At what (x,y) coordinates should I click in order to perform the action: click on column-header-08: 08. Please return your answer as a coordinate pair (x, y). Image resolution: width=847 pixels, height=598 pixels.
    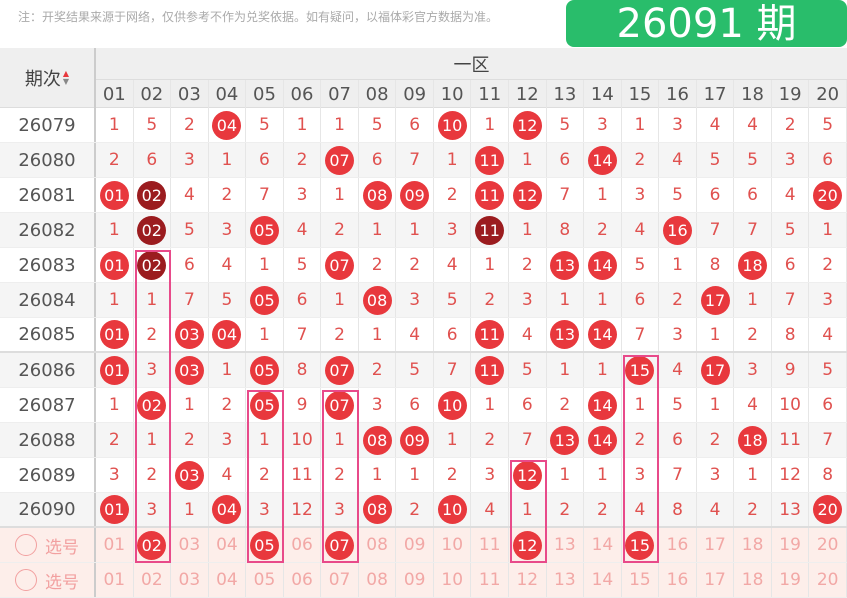
    Looking at the image, I should click on (378, 94).